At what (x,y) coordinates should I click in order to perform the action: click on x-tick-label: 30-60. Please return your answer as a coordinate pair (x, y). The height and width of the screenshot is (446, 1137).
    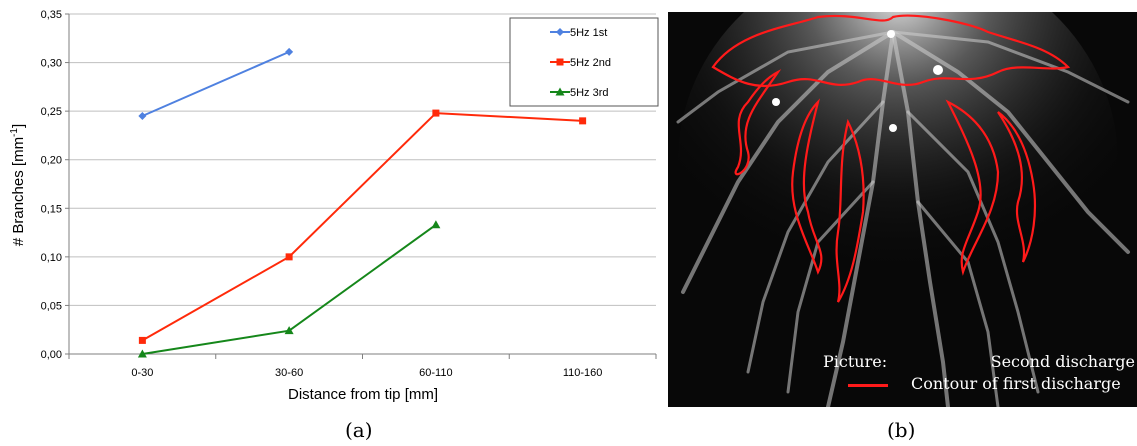
    Looking at the image, I should click on (289, 373).